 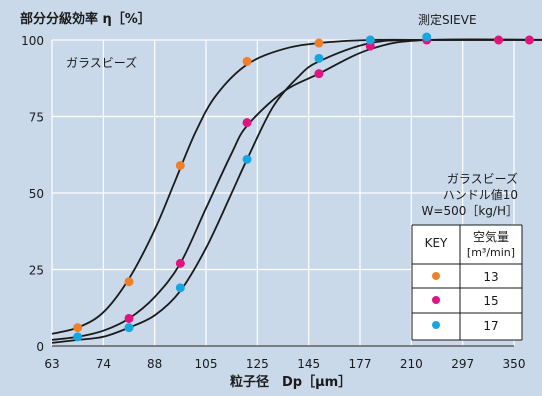 I want to click on legend-title-line-3: W=500［kg/H］, so click(x=470, y=211).